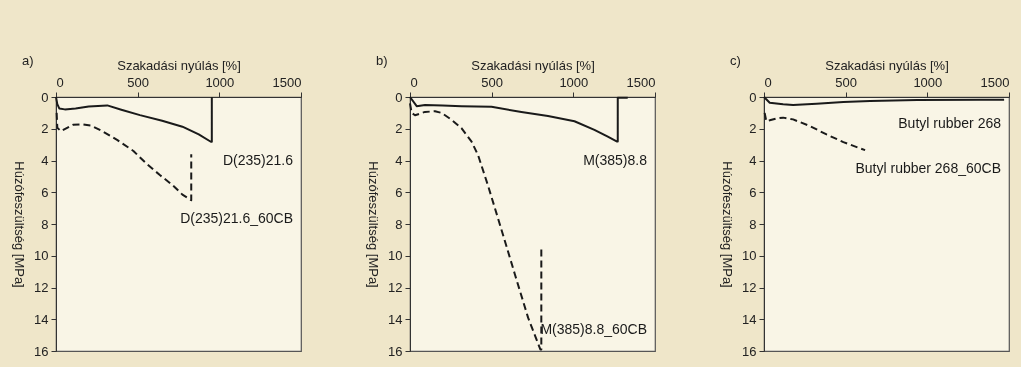 The width and height of the screenshot is (1024, 367). Describe the element at coordinates (615, 159) in the screenshot. I see `series-label: M(385)8.8` at that location.